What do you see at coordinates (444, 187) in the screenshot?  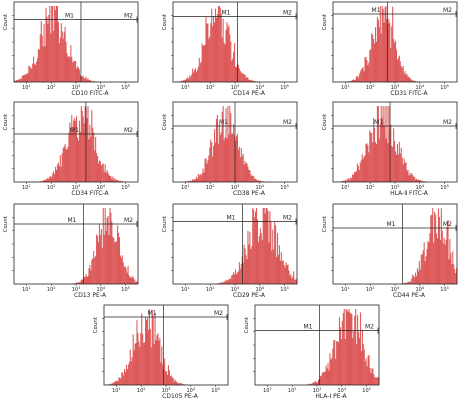 I see `x-tick-label: 10⁵` at bounding box center [444, 187].